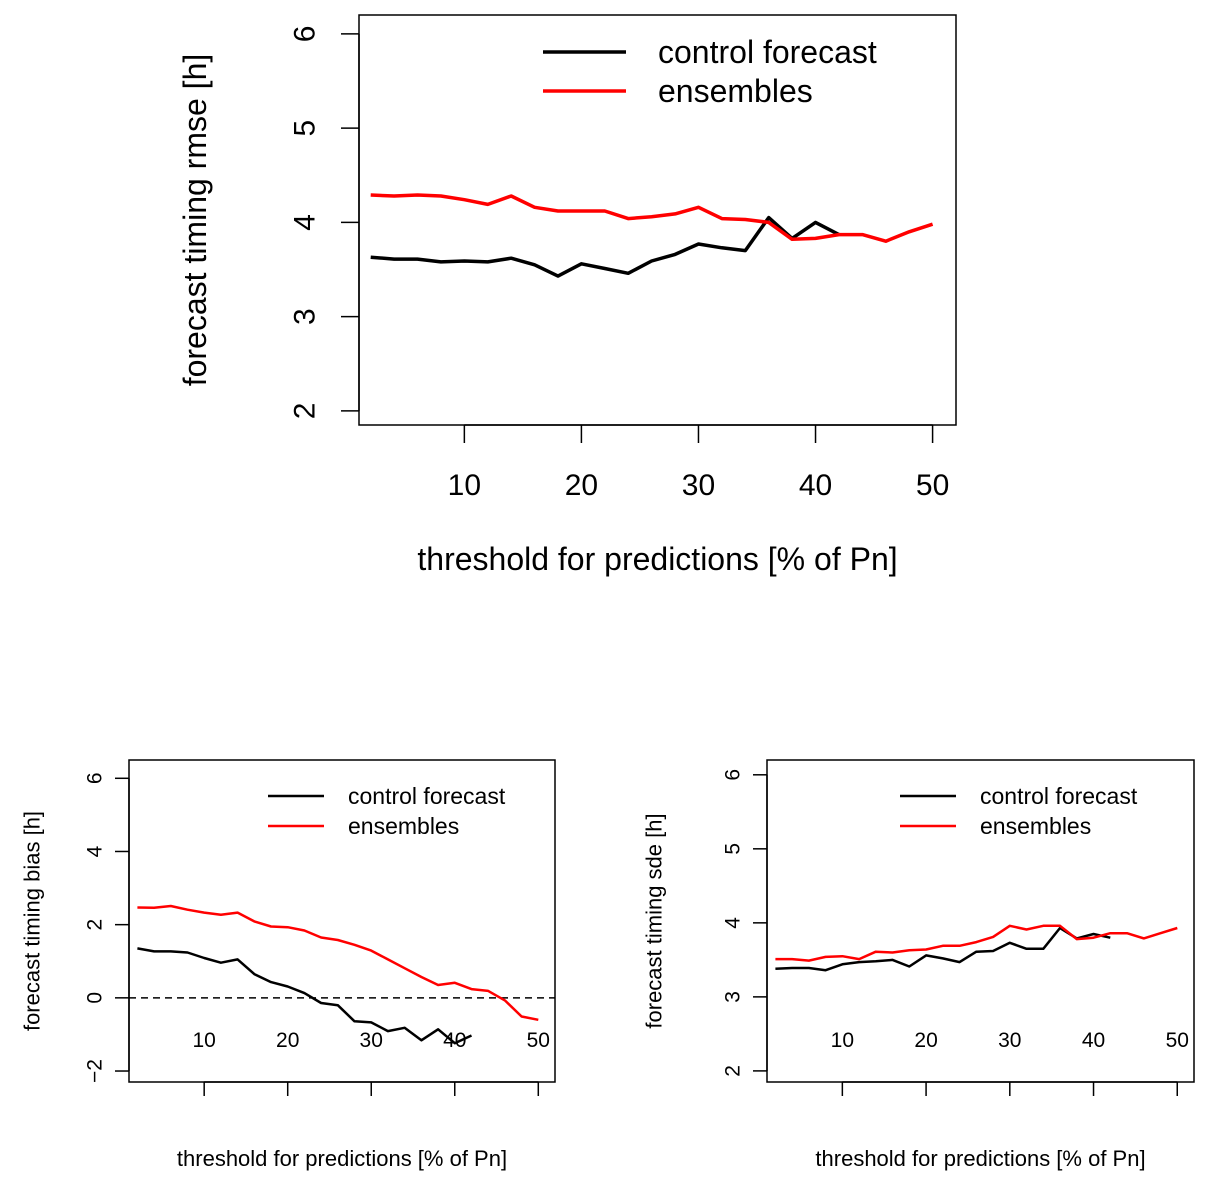 This screenshot has height=1202, width=1205. What do you see at coordinates (32, 921) in the screenshot?
I see `y-axis-label: forecast timing bias [h]` at bounding box center [32, 921].